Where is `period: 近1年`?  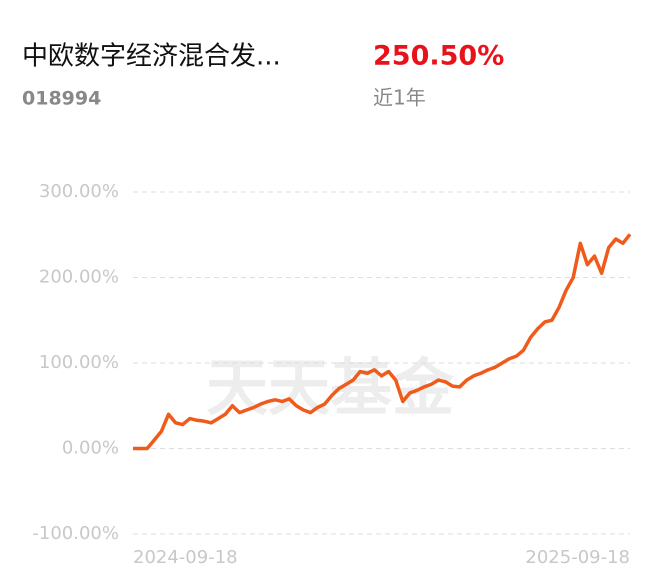 period: 近1年 is located at coordinates (399, 98).